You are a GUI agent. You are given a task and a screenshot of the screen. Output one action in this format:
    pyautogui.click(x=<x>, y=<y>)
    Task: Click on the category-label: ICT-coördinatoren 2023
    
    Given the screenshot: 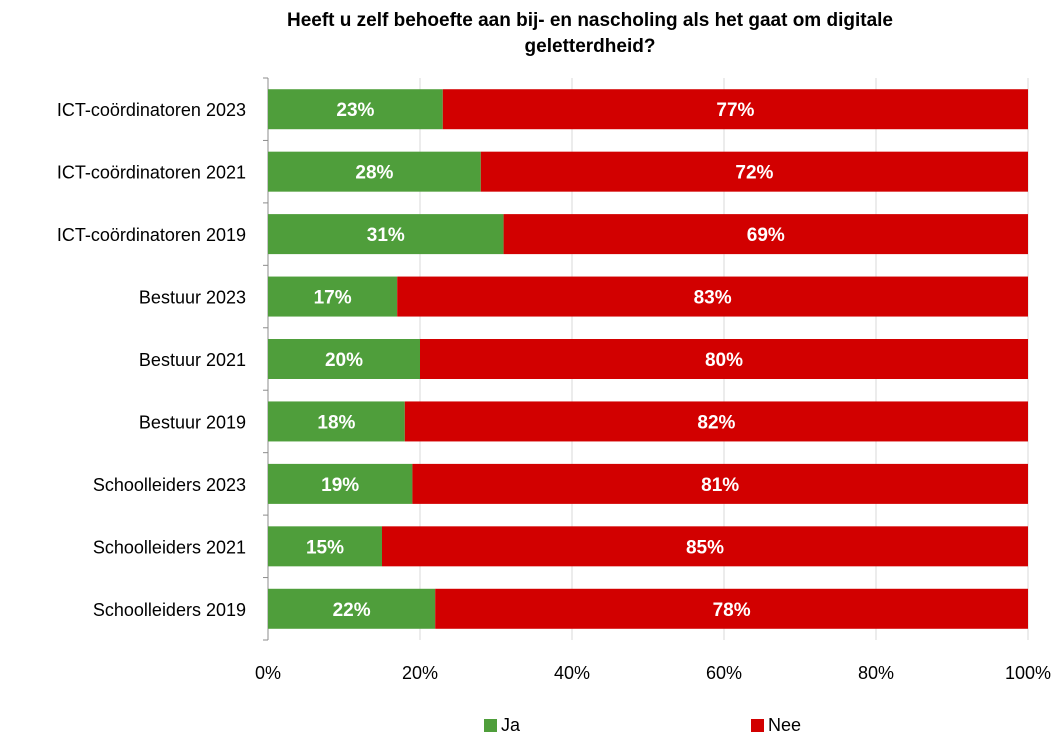 What is the action you would take?
    pyautogui.click(x=151, y=110)
    